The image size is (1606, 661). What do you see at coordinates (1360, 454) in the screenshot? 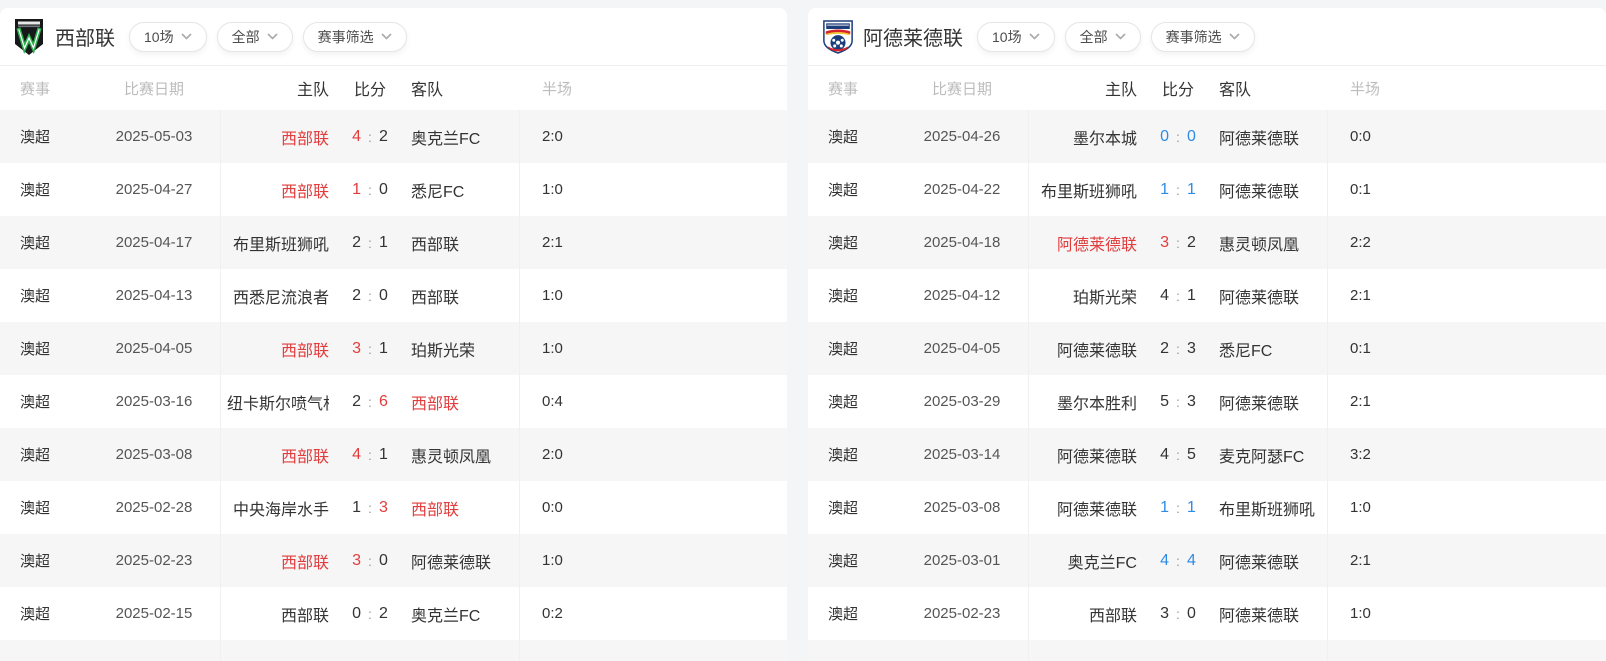
I see `halftime-cell: 3:2` at bounding box center [1360, 454].